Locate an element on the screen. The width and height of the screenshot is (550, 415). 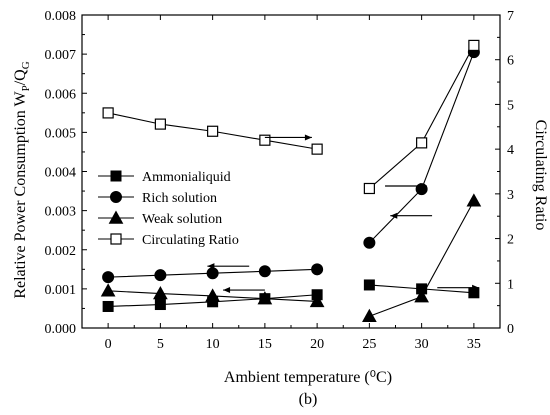
legend-entry: Ammonialiquid is located at coordinates (164, 177).